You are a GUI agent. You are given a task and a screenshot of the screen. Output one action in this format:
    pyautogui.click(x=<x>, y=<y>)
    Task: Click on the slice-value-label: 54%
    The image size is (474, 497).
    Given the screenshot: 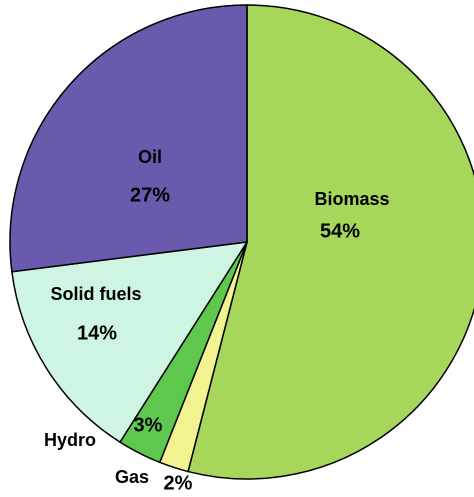 What is the action you would take?
    pyautogui.click(x=340, y=231)
    